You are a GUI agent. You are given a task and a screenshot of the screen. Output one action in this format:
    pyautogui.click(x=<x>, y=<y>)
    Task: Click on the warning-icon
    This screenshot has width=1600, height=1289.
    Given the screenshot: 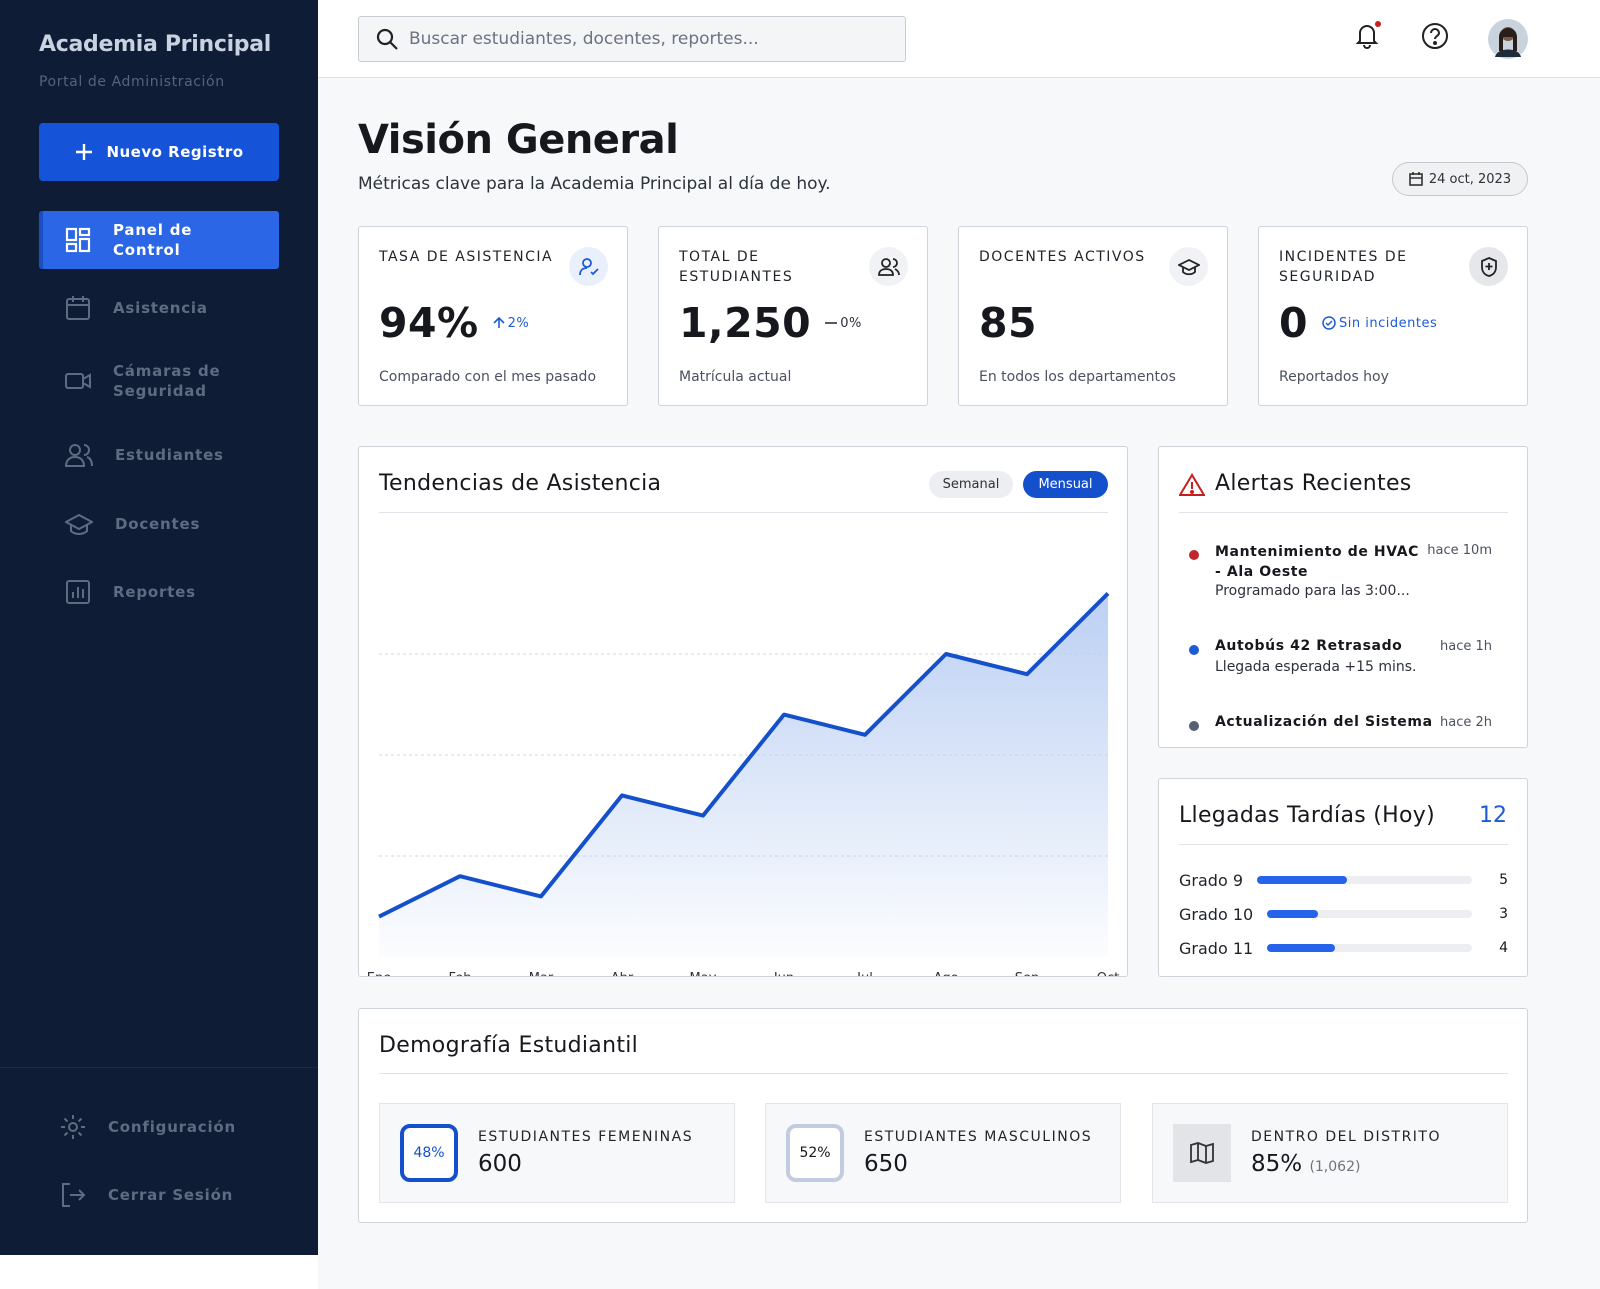 What is the action you would take?
    pyautogui.click(x=1192, y=484)
    